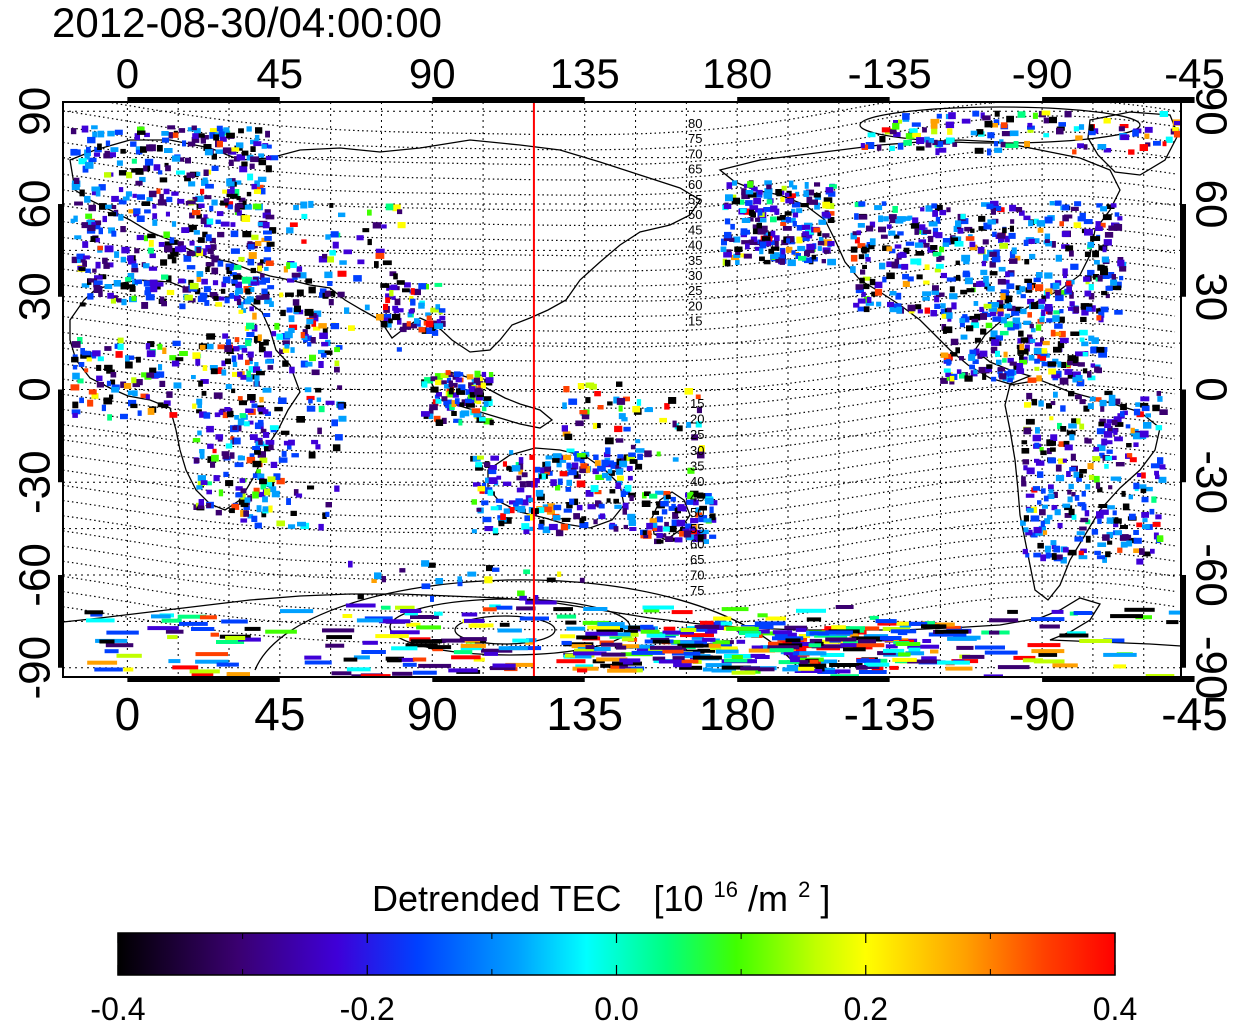  Describe the element at coordinates (1042, 714) in the screenshot. I see `bottom-lon-tick-label: -90` at that location.